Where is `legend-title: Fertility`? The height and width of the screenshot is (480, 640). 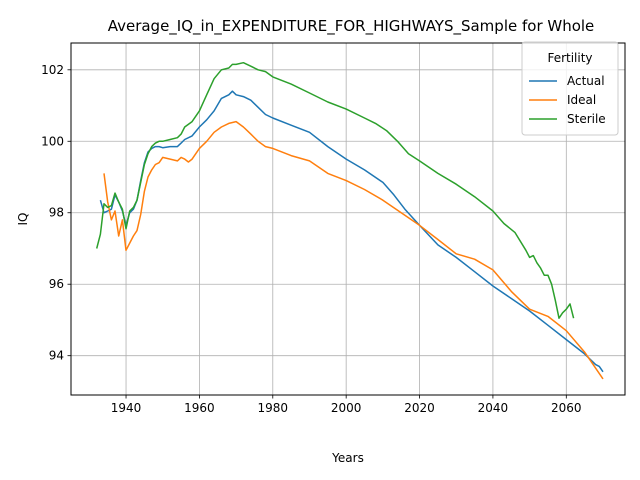 legend-title: Fertility is located at coordinates (569, 58).